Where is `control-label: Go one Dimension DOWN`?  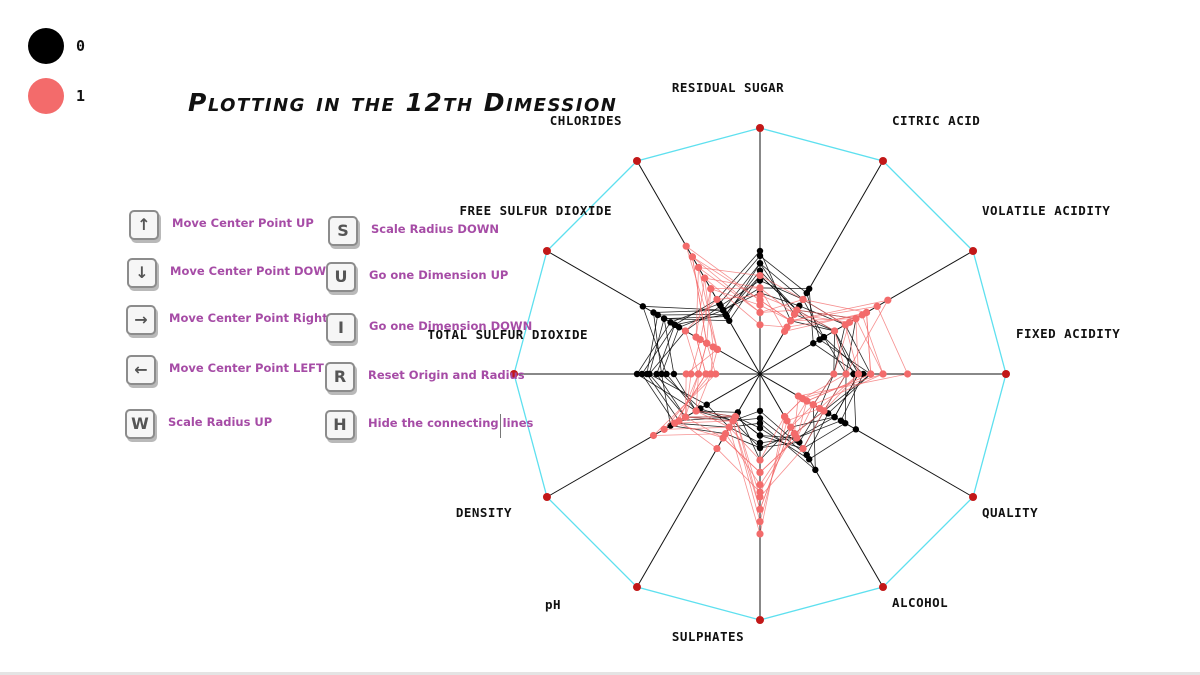 control-label: Go one Dimension DOWN is located at coordinates (451, 326).